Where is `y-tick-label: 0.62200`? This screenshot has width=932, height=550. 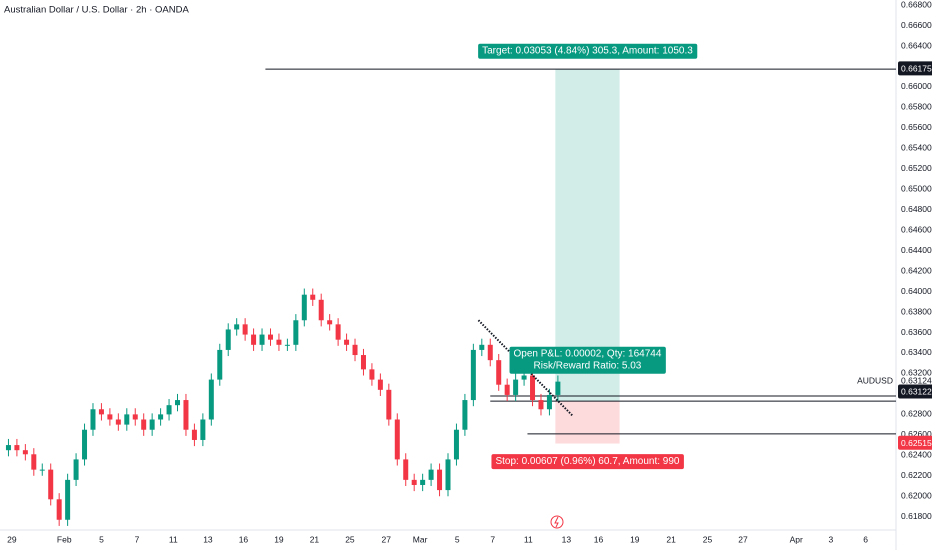 y-tick-label: 0.62200 is located at coordinates (916, 475).